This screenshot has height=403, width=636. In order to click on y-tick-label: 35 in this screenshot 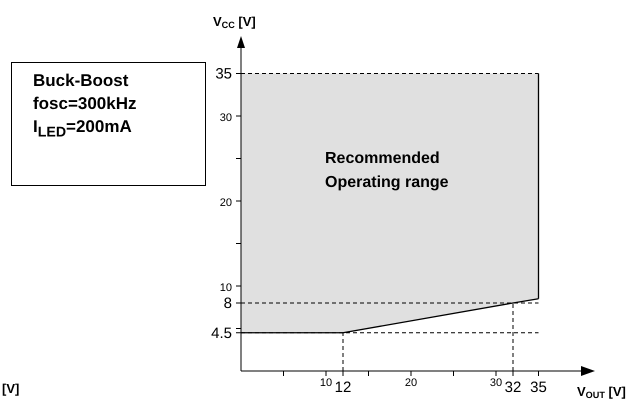, I will do `click(223, 74)`.